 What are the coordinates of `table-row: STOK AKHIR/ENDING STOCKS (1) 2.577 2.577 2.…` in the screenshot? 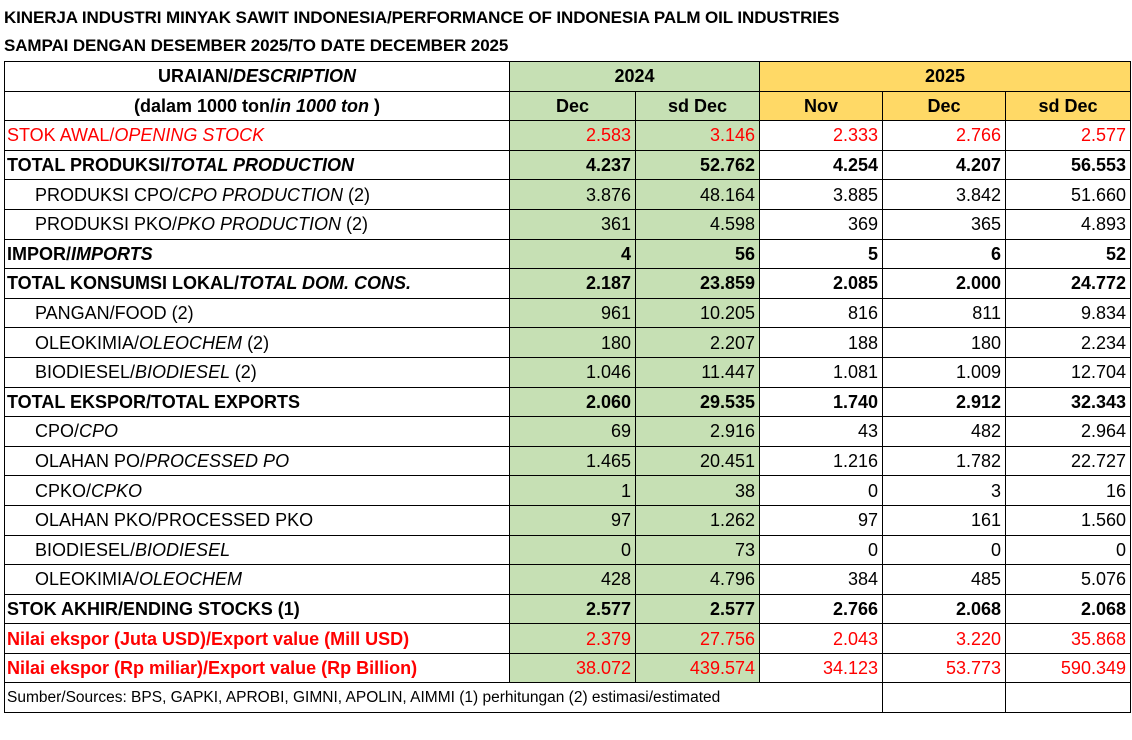 It's located at (567, 609).